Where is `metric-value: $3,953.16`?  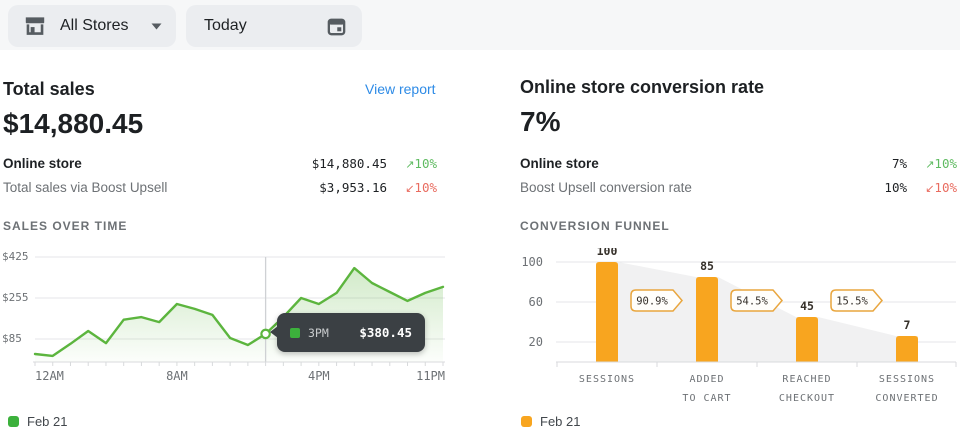 metric-value: $3,953.16 is located at coordinates (353, 187).